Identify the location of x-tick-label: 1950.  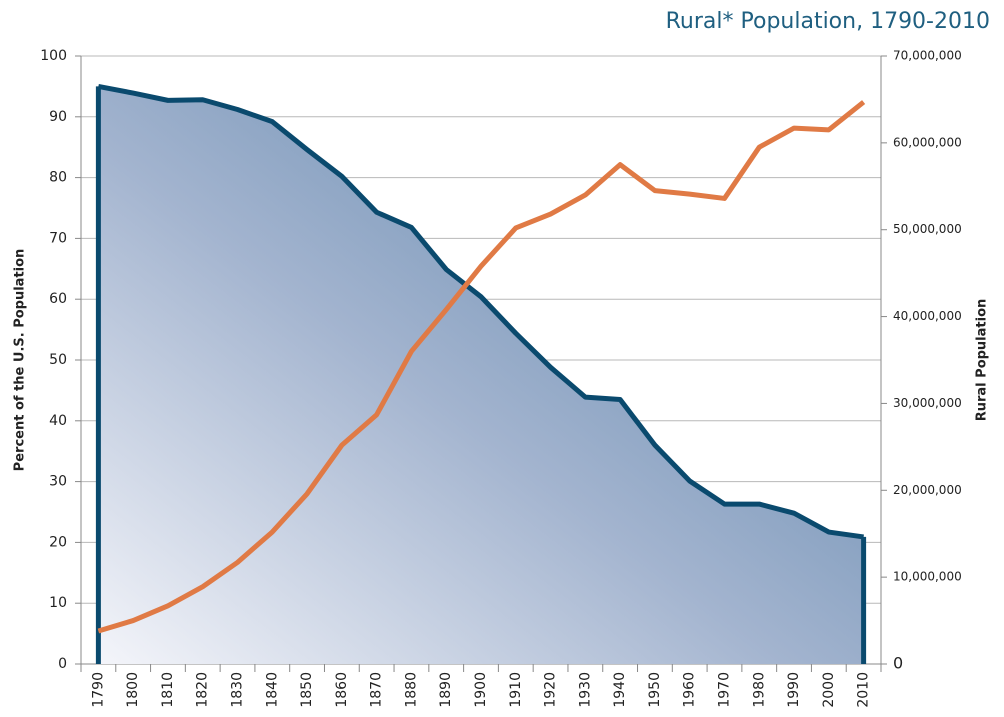
(655, 690).